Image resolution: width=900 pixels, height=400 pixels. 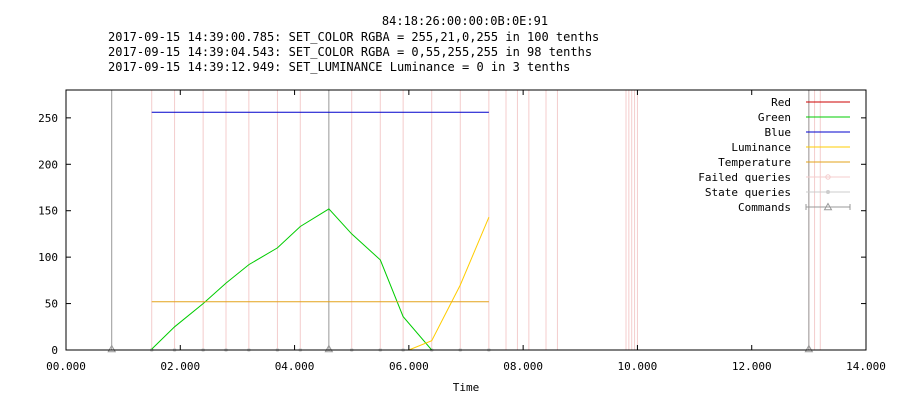 I want to click on x-tick-label-5: 10.000, so click(x=638, y=366).